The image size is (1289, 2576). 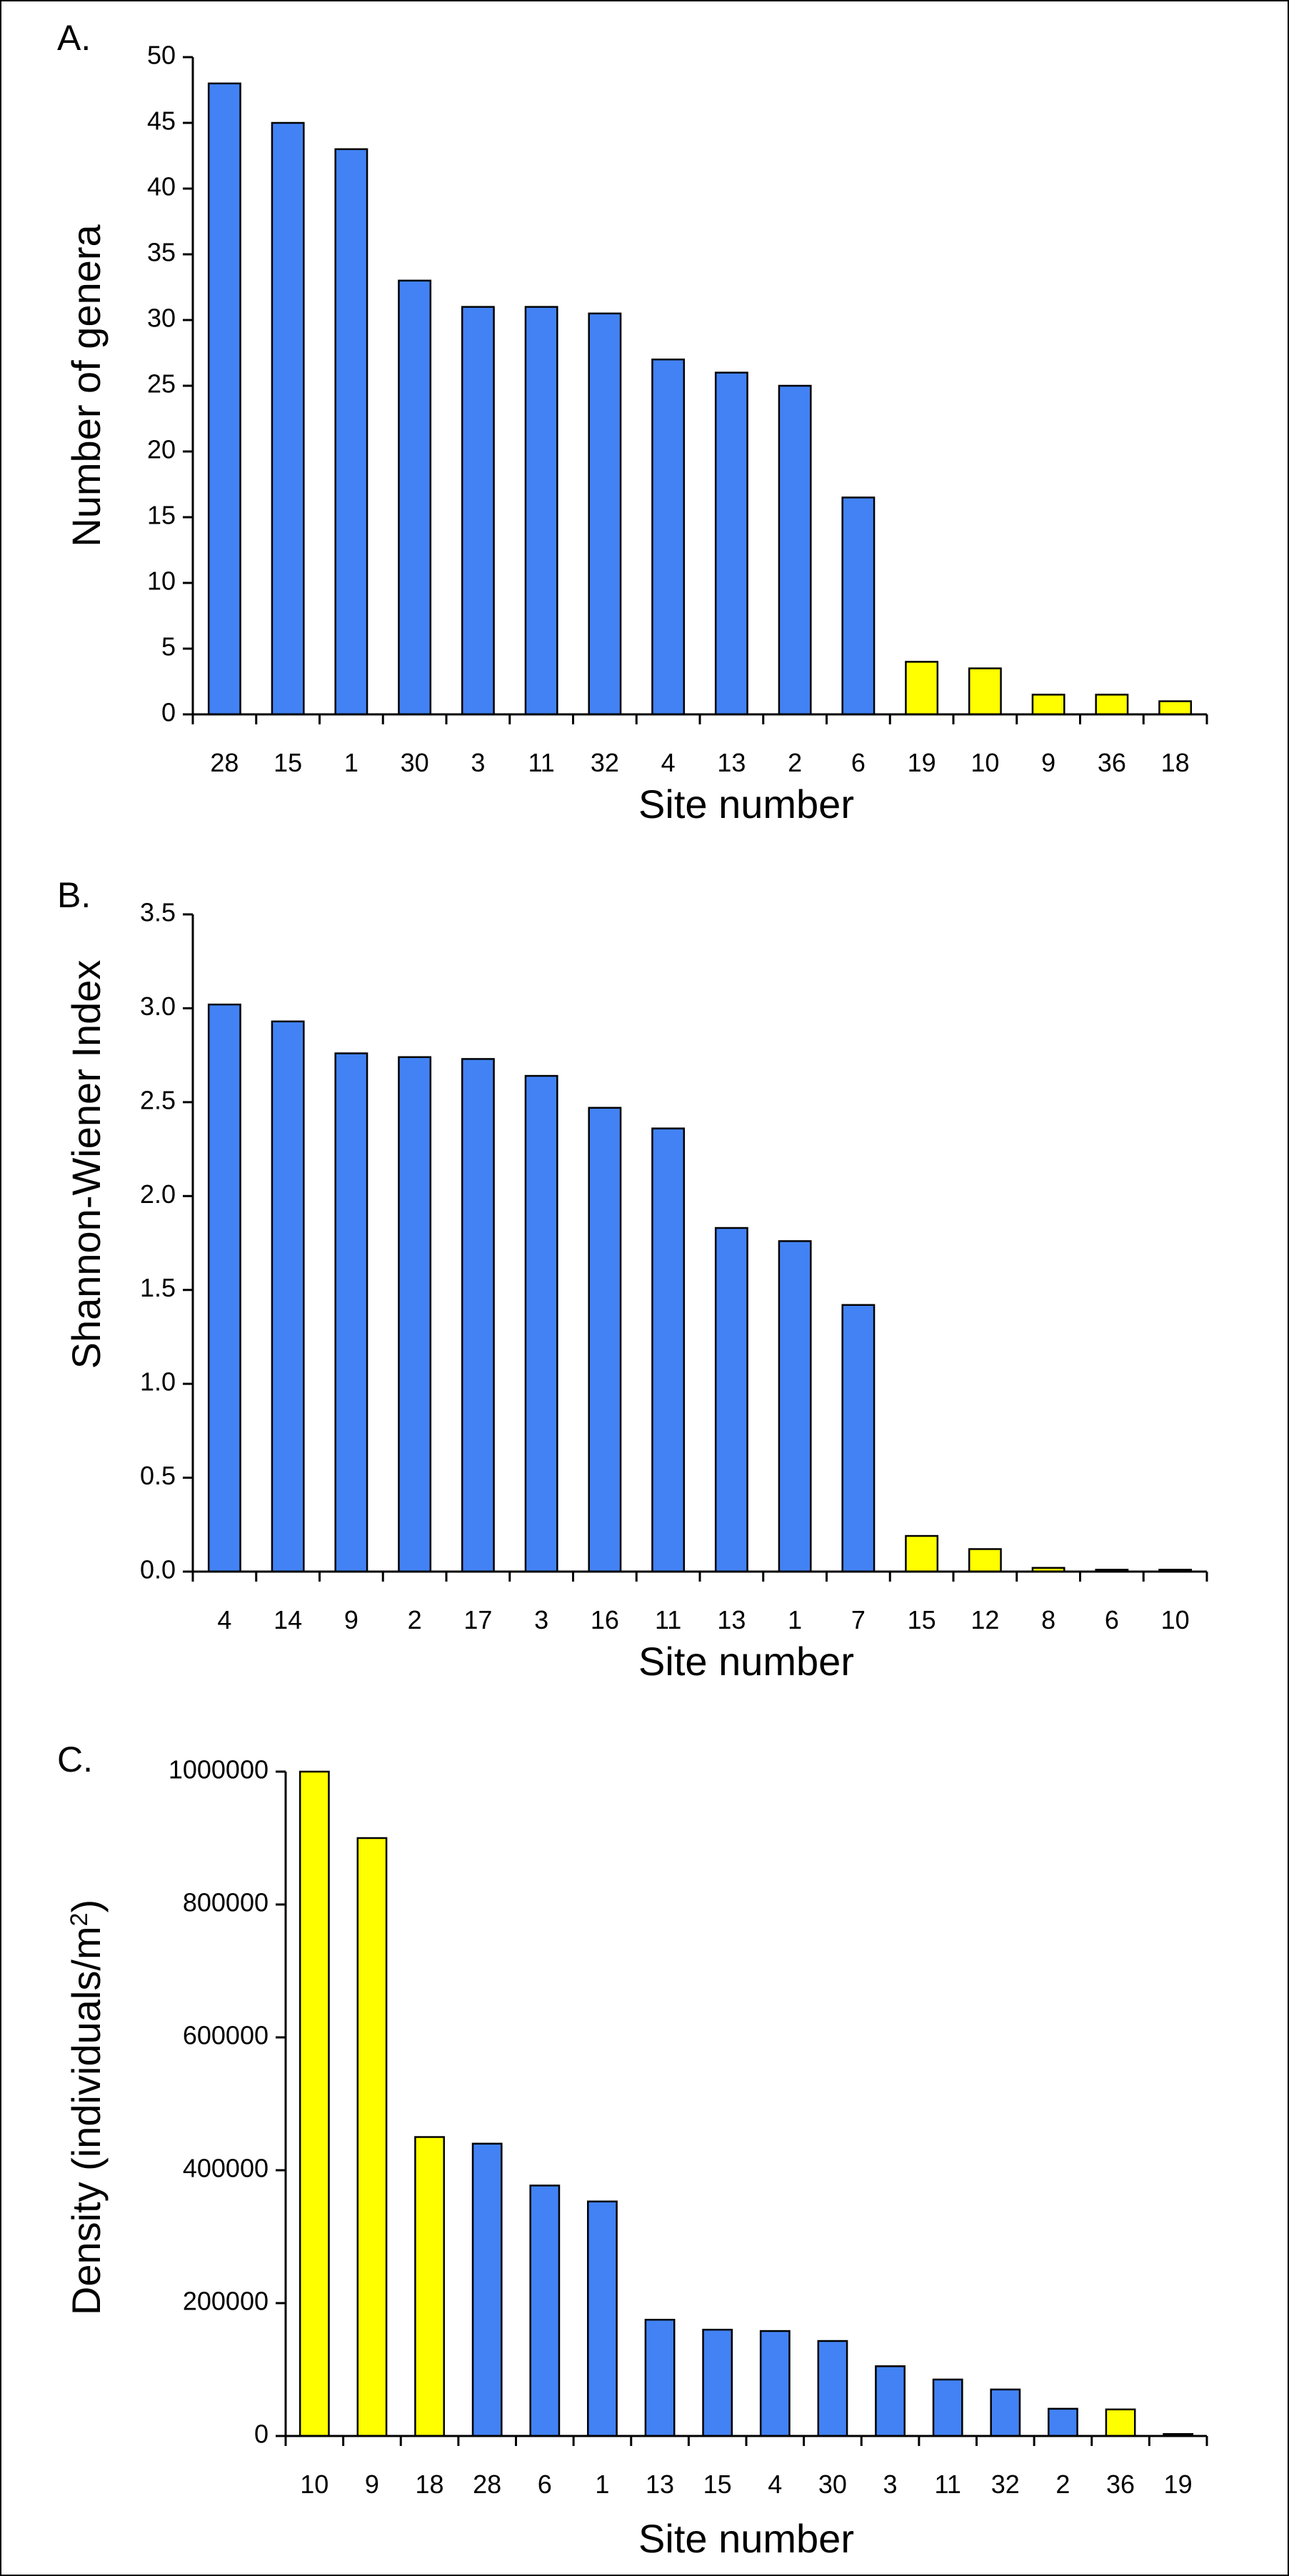 I want to click on y-axis-title-c-main: Density (individuals/m, so click(x=86, y=2120).